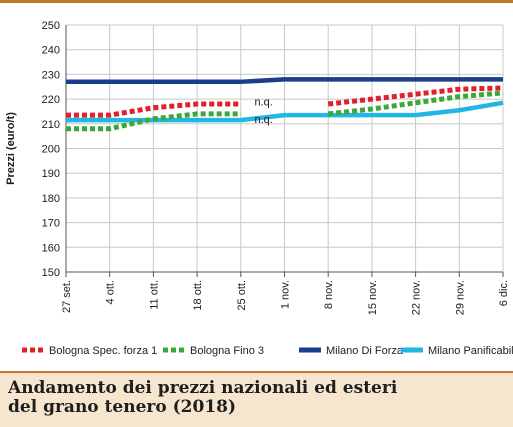 The image size is (513, 427). Describe the element at coordinates (67, 296) in the screenshot. I see `x-tick-label: 27 set.` at that location.